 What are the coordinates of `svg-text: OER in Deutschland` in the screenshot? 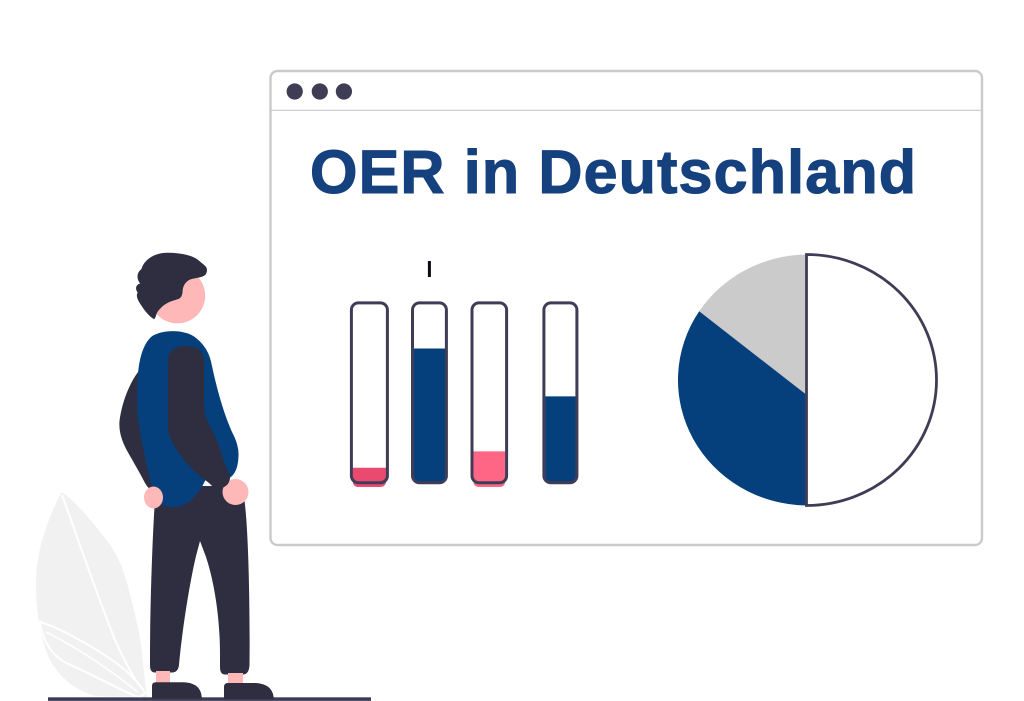 It's located at (613, 172).